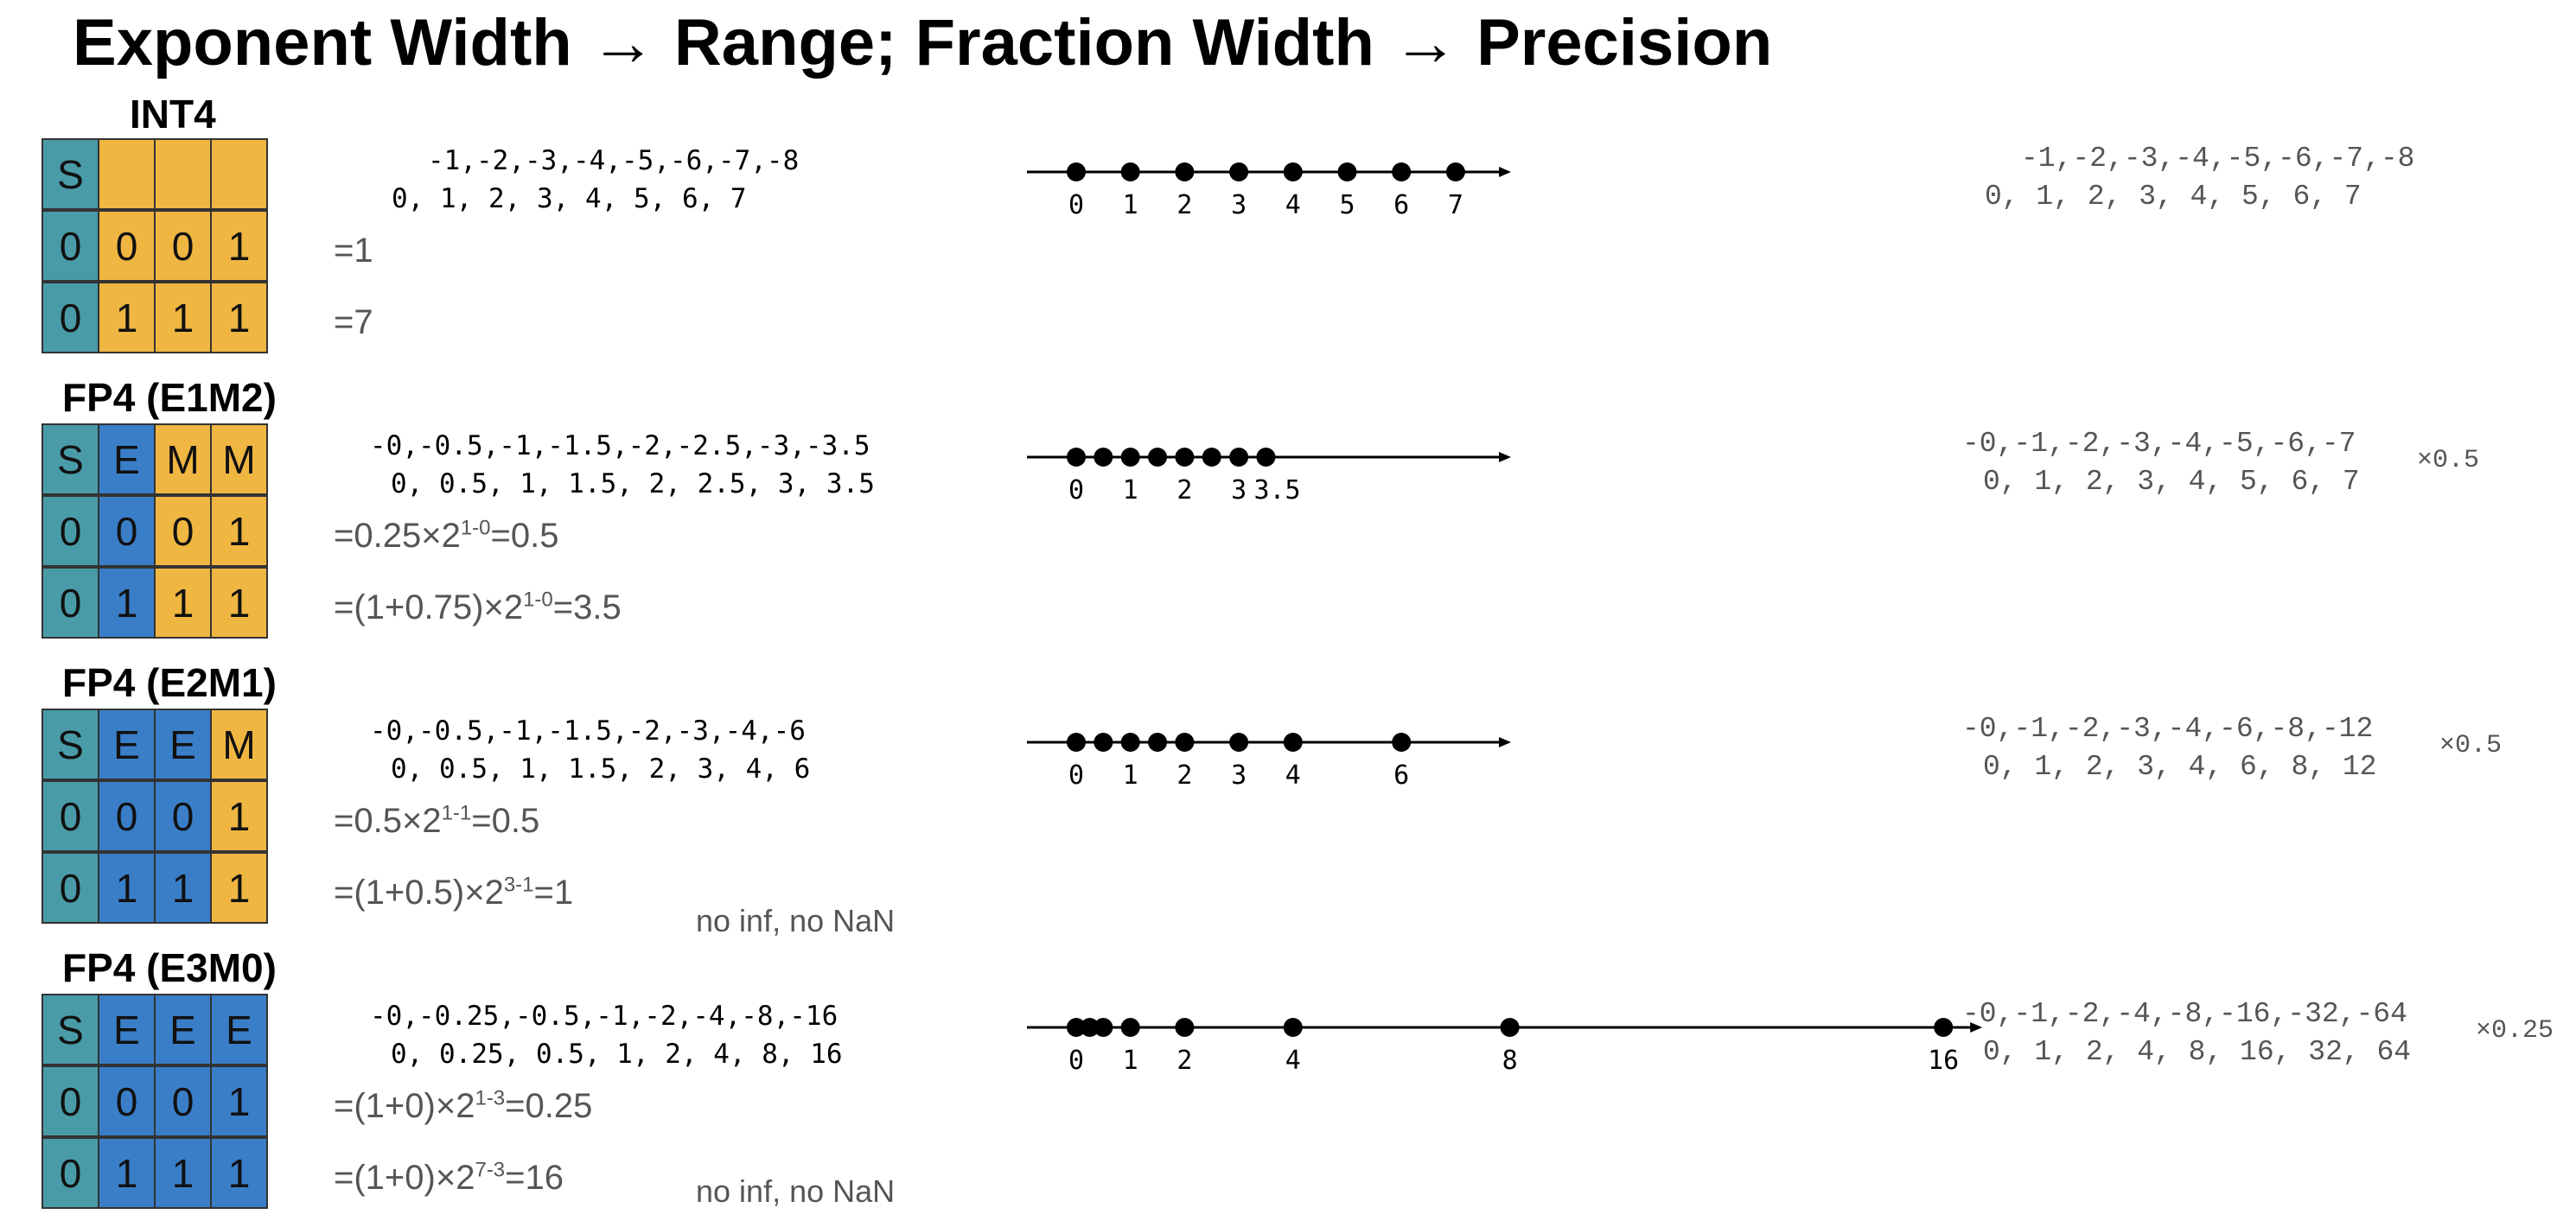 The height and width of the screenshot is (1227, 2576). What do you see at coordinates (397, 536) in the screenshot?
I see `formula-text: =0.25×2` at bounding box center [397, 536].